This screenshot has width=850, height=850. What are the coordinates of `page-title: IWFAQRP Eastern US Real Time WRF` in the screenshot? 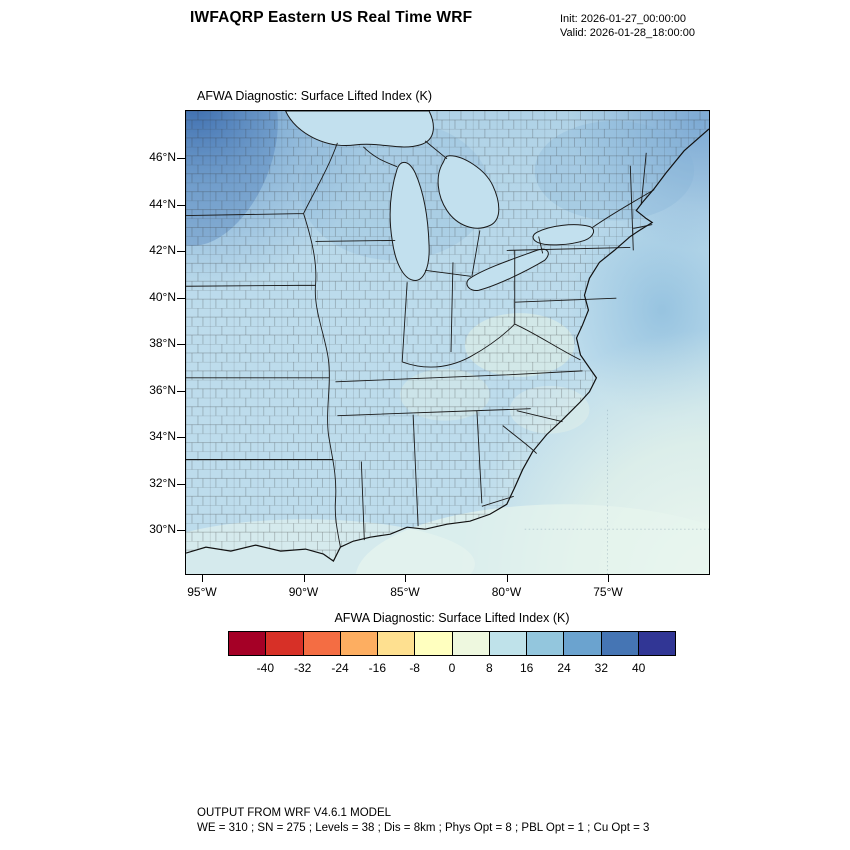 It's located at (331, 17).